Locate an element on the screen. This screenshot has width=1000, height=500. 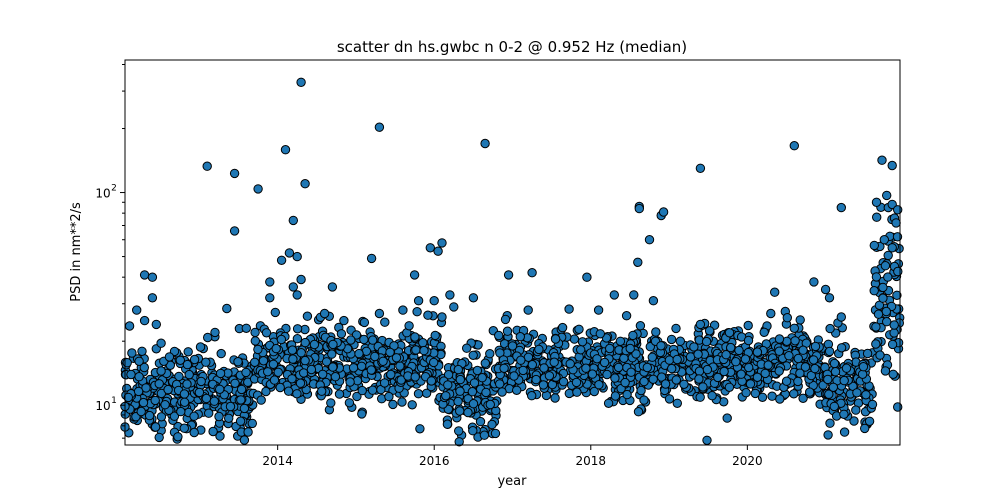
x-tick-label: 2014 is located at coordinates (277, 461).